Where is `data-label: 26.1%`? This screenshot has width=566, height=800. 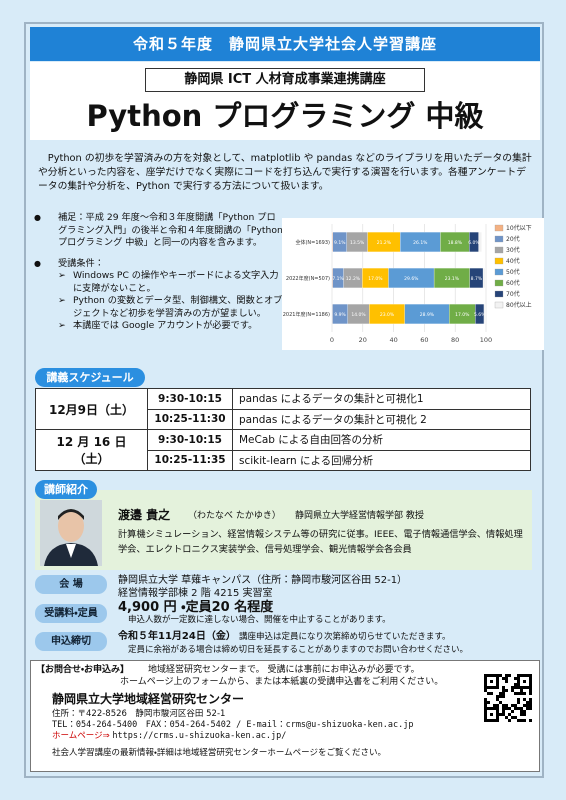 data-label: 26.1% is located at coordinates (420, 243).